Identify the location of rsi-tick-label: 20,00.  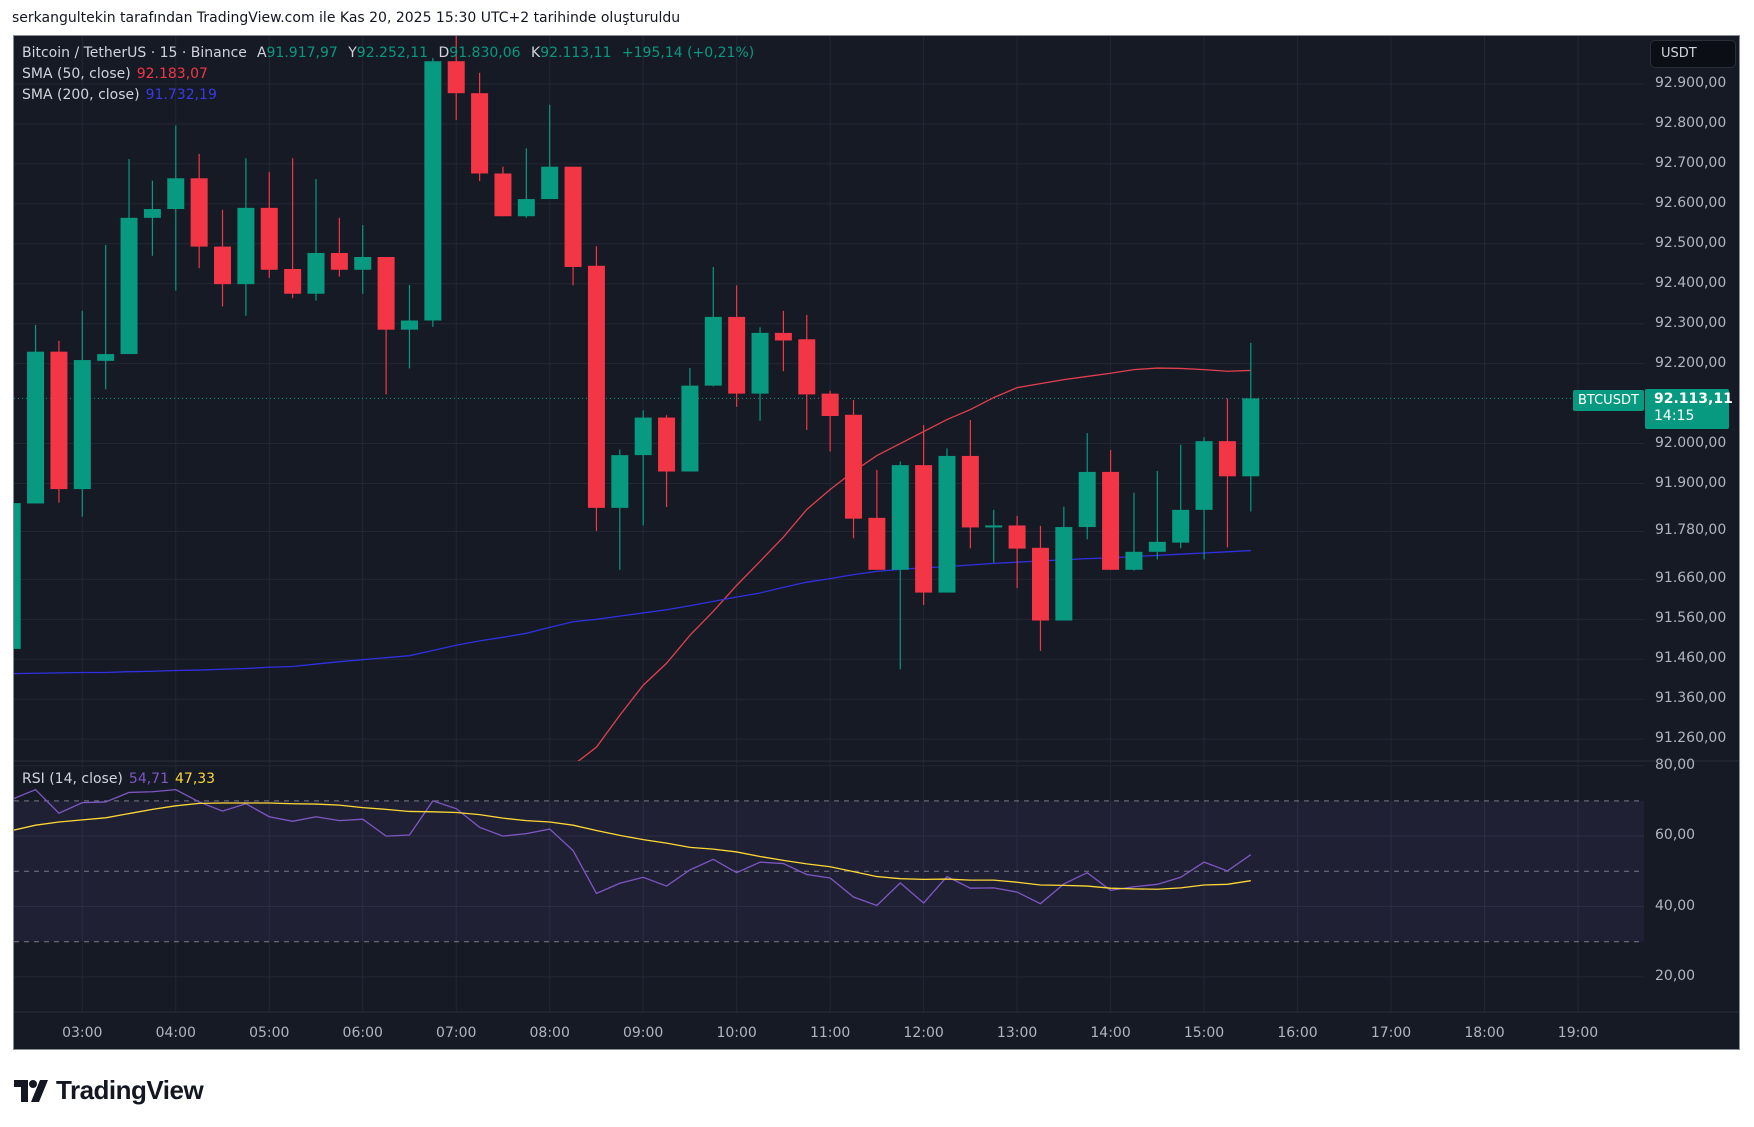
(1675, 975).